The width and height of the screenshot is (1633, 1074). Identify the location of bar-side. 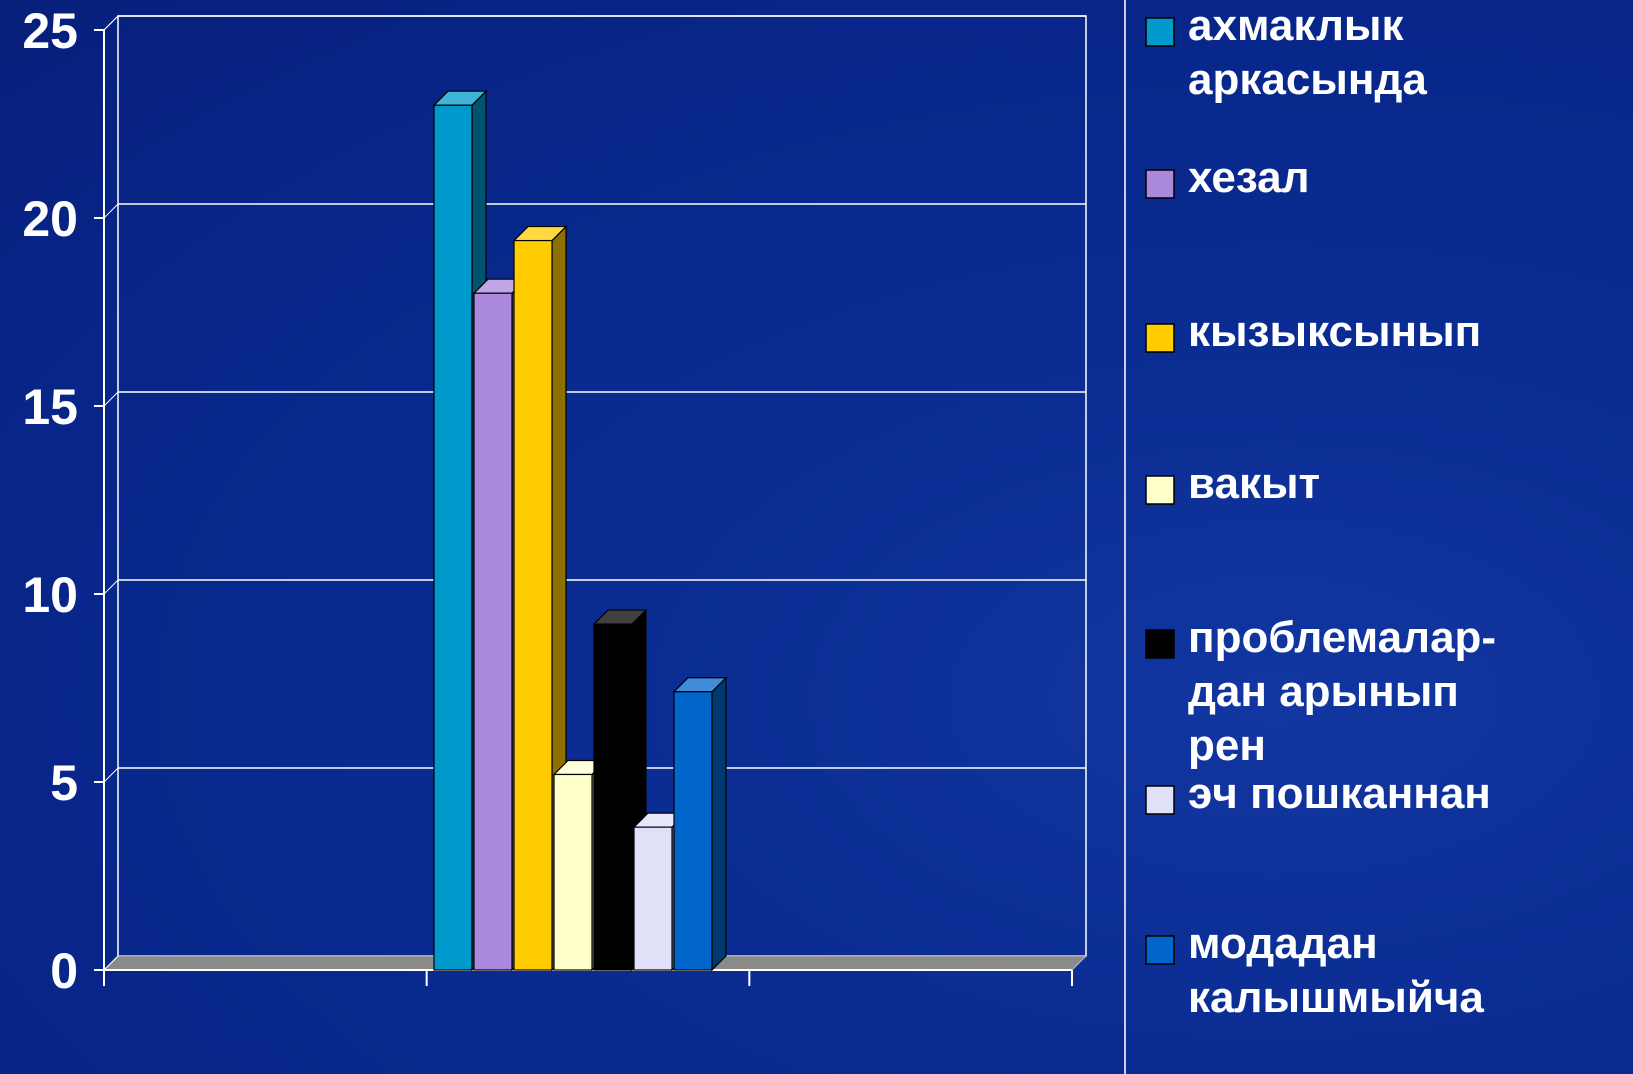
(719, 824).